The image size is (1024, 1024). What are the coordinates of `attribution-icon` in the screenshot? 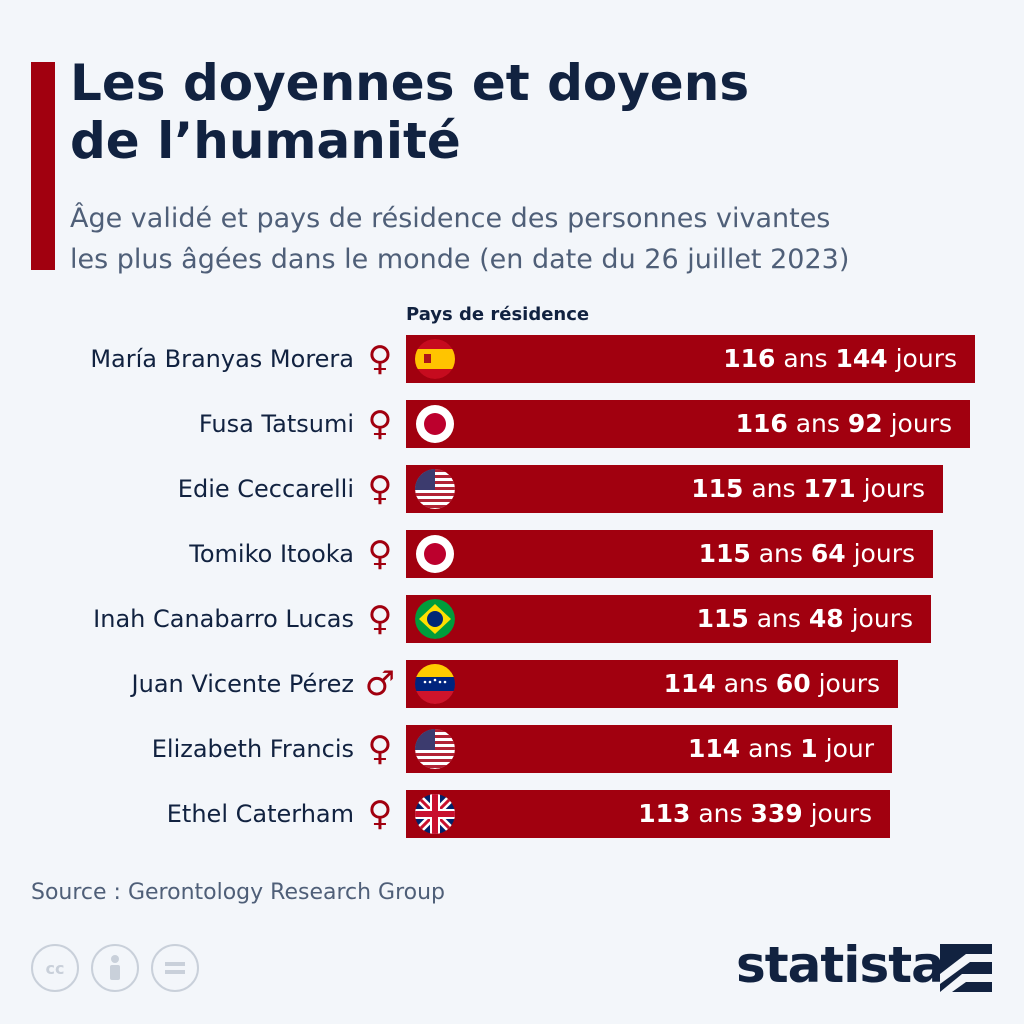 It's located at (115, 968).